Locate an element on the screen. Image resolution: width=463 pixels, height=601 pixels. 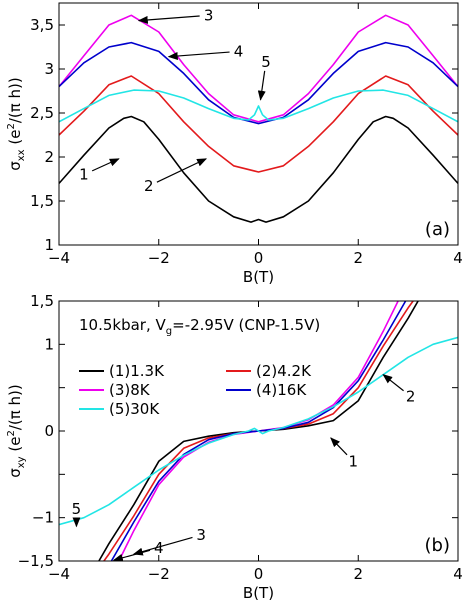
panel-label: (a) is located at coordinates (437, 229).